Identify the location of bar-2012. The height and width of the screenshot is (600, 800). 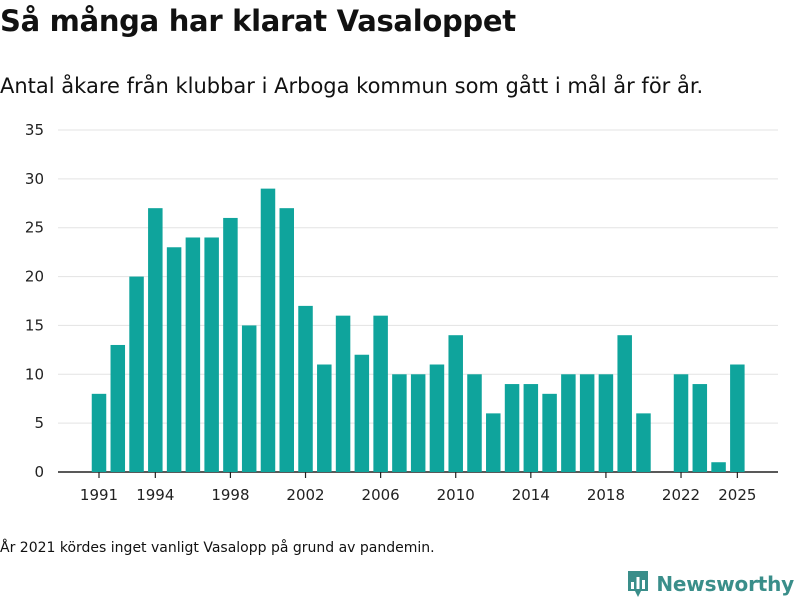
(493, 442).